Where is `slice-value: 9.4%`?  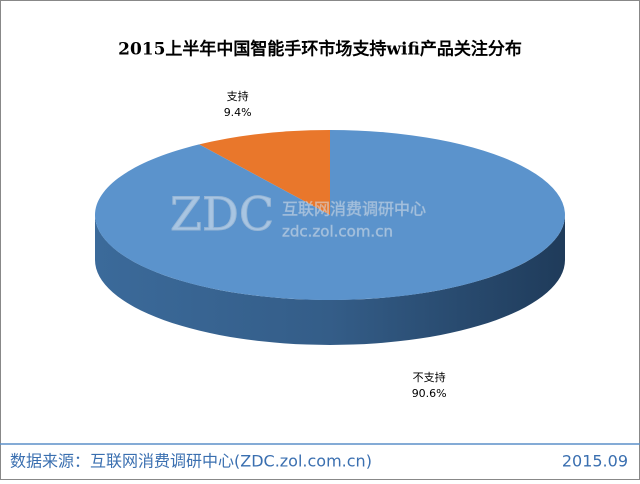
slice-value: 9.4% is located at coordinates (238, 112).